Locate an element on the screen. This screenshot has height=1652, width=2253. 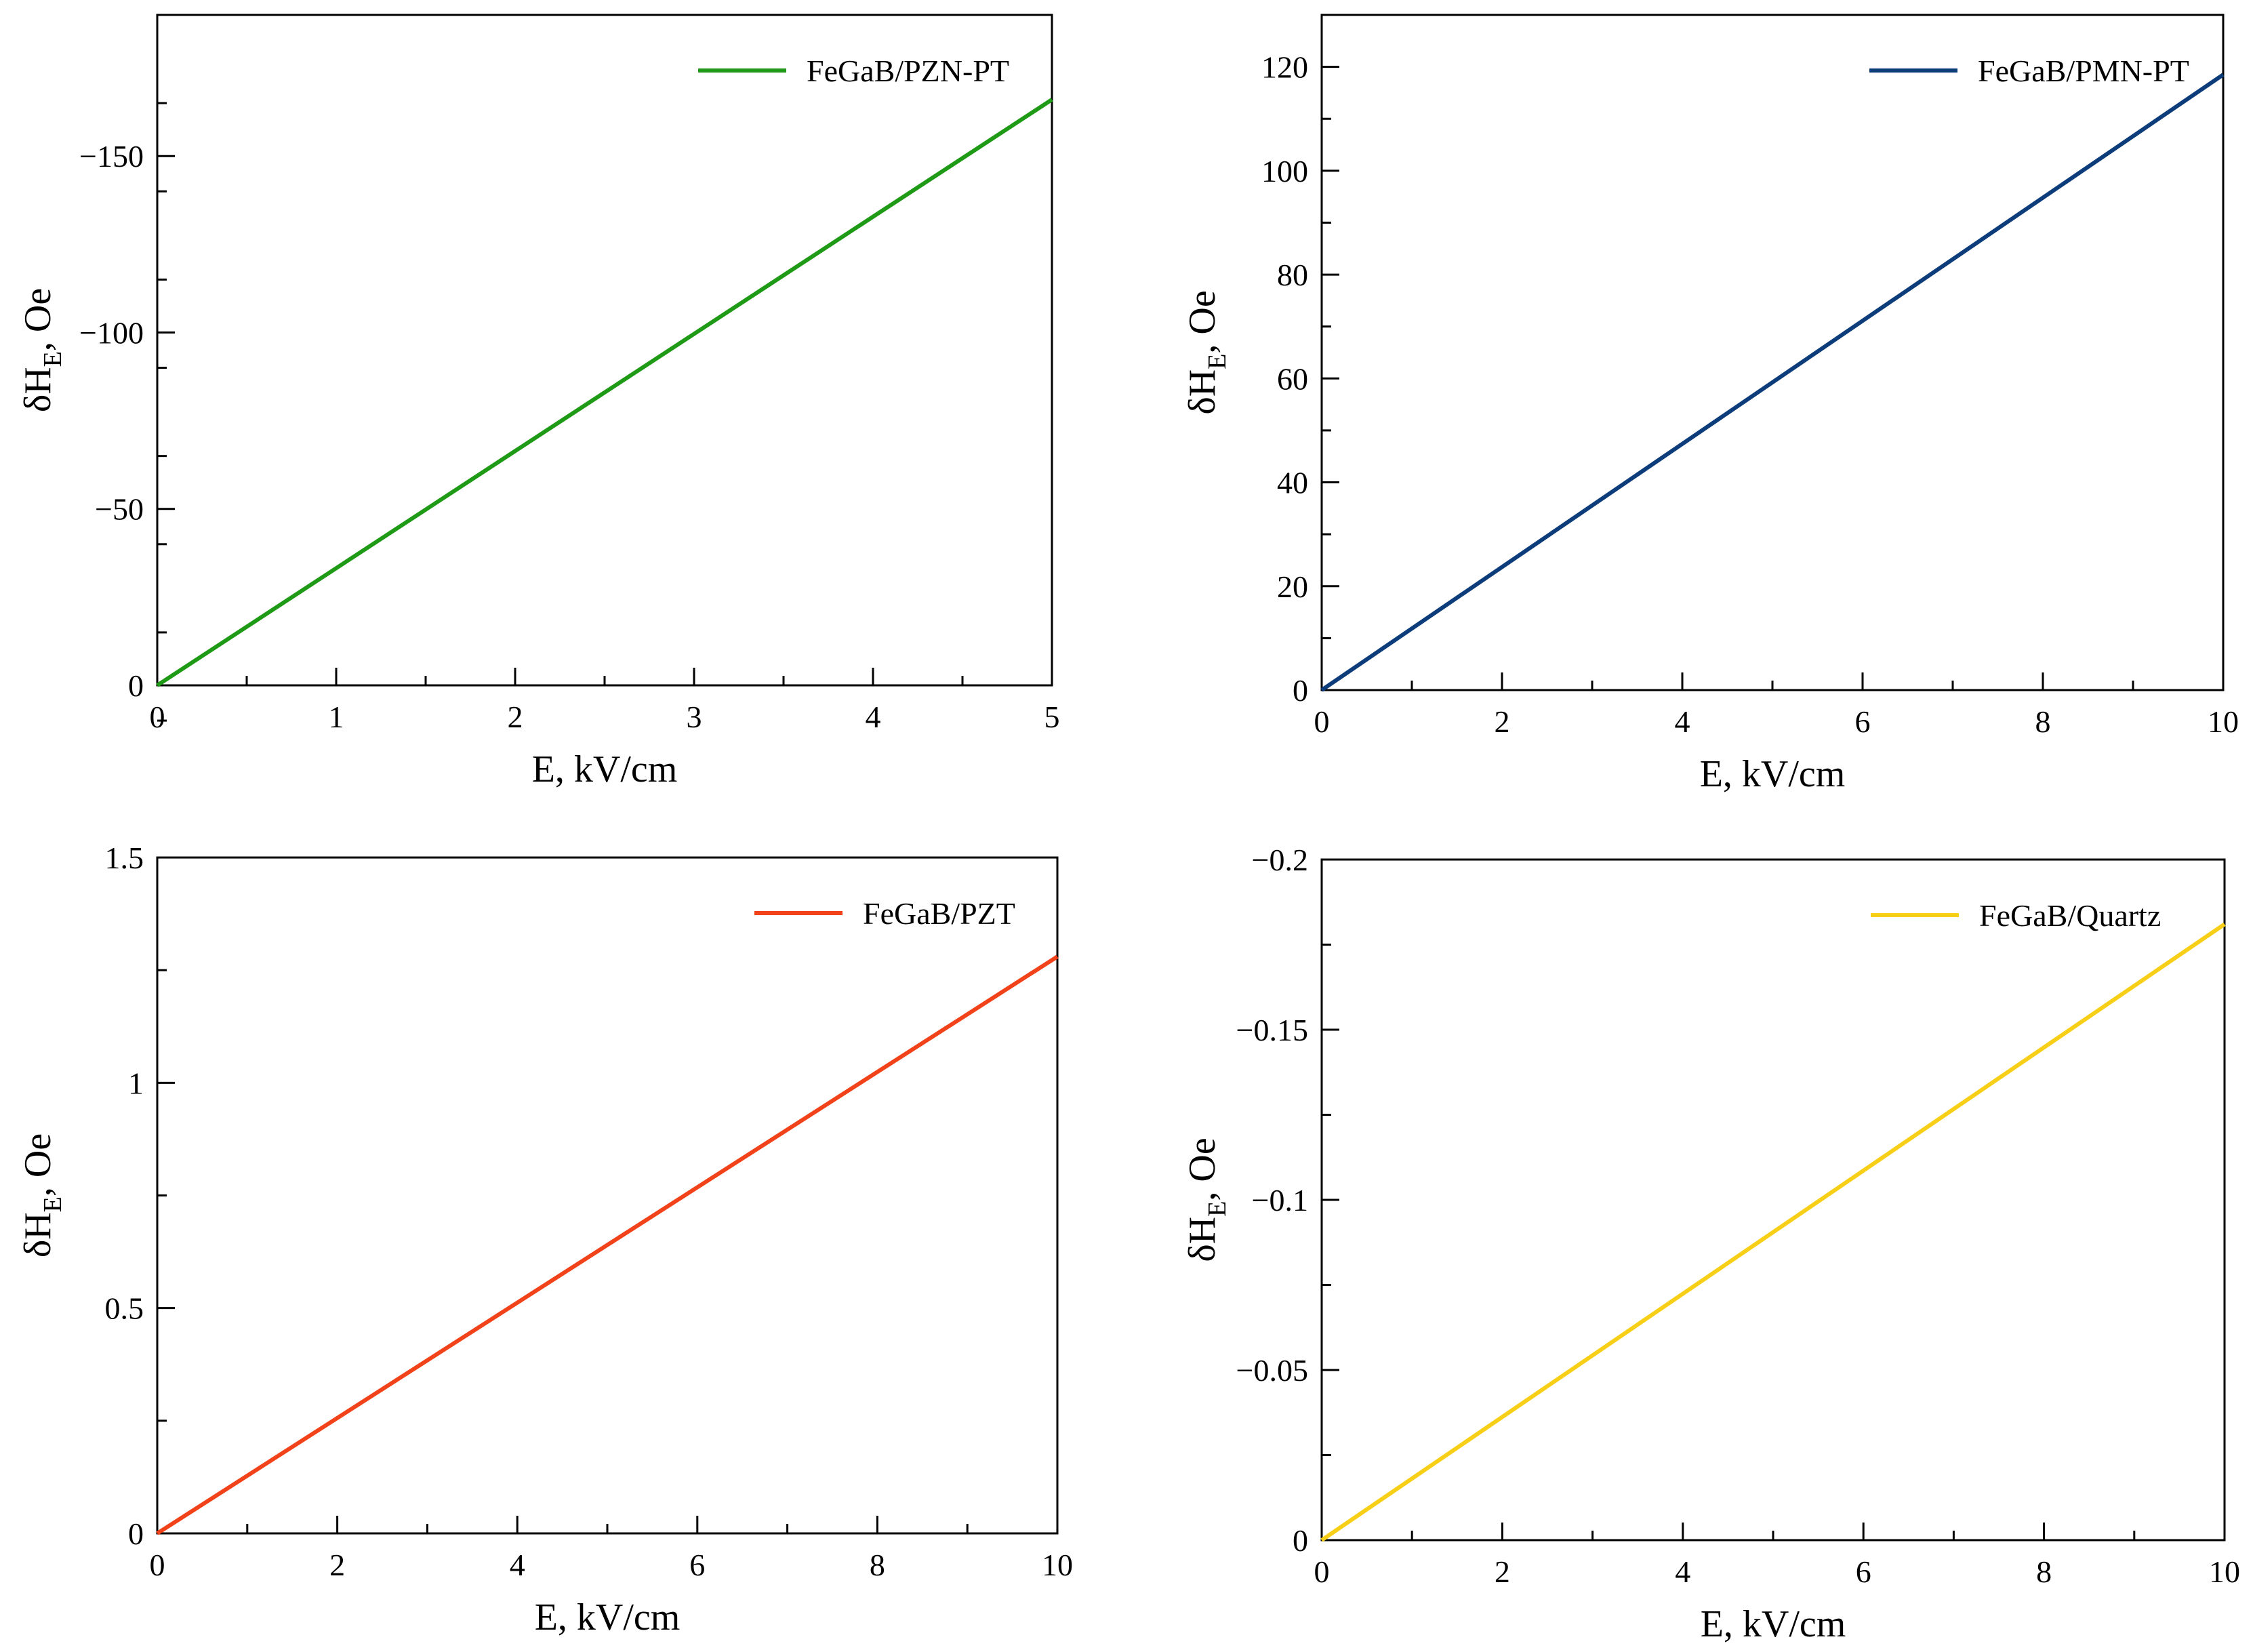
y-tick-label: 1.5 is located at coordinates (124, 858).